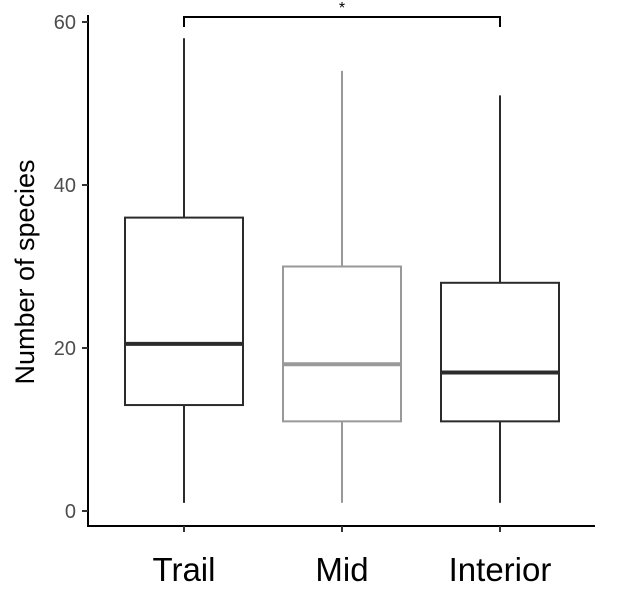 The height and width of the screenshot is (611, 623). I want to click on significance-label: *, so click(342, 8).